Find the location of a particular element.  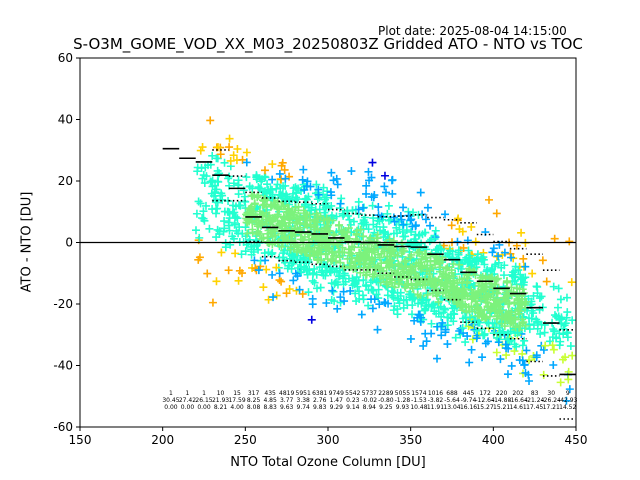

bin-mean-label: 8.25 is located at coordinates (254, 400).